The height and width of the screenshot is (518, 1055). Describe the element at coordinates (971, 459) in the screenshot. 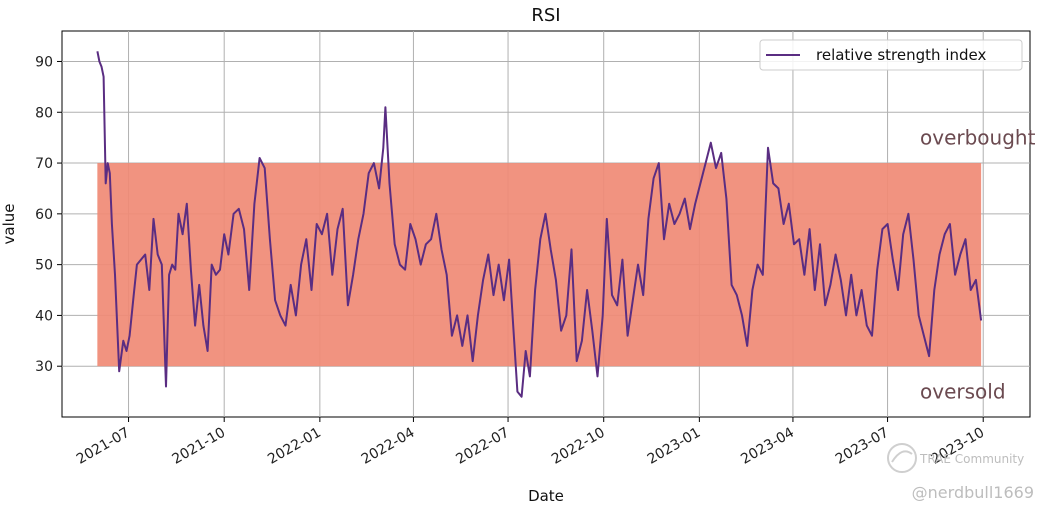

I see `watermark-community: TRAE Community` at that location.